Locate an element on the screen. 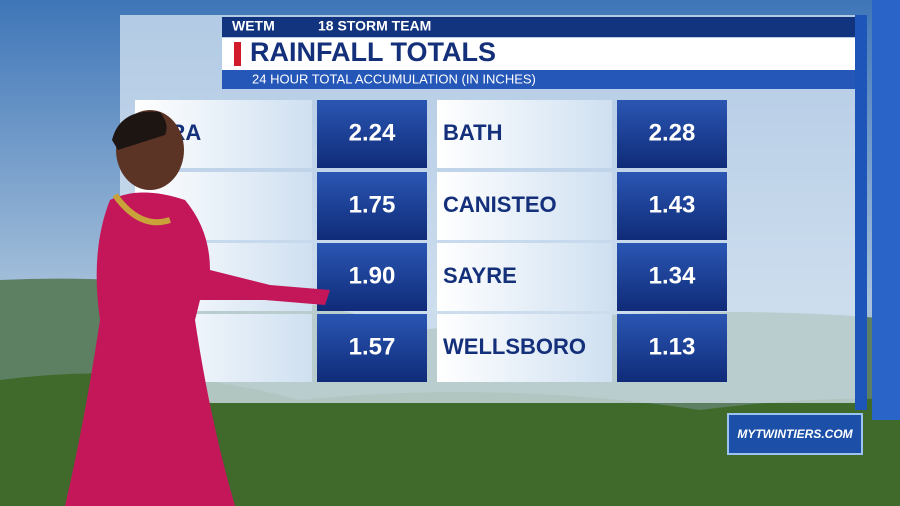 This screenshot has width=900, height=506. subtitle: 24 HOUR TOTAL ACCUMULATION (IN INCHES) is located at coordinates (394, 78).